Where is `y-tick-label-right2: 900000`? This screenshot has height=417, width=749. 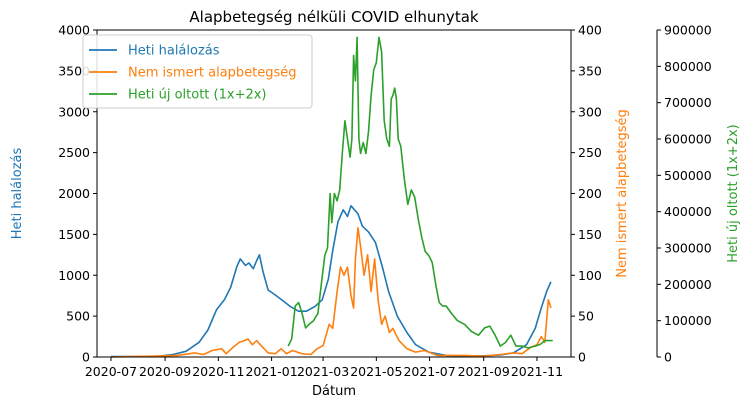
y-tick-label-right2: 900000 is located at coordinates (688, 30).